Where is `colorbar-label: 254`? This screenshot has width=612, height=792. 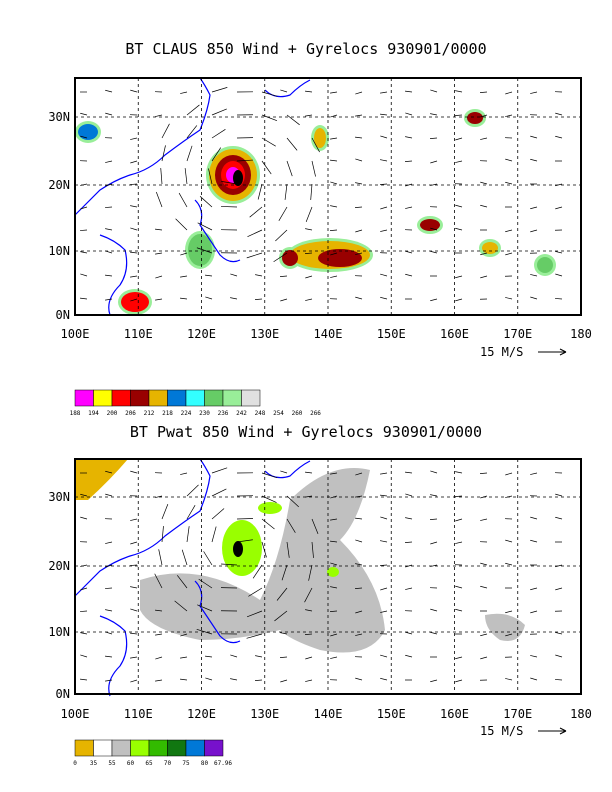 colorbar-label: 254 is located at coordinates (278, 413).